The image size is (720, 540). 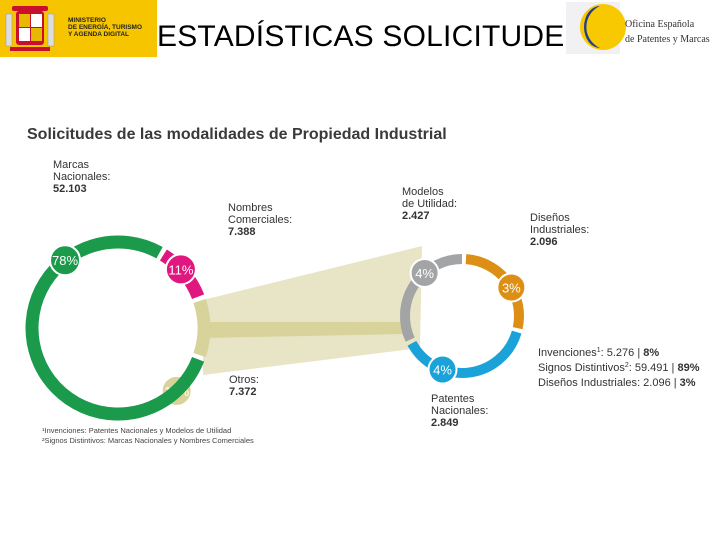 I want to click on marcas-label: Marcas Nacionales: 52.103, so click(x=83, y=177).